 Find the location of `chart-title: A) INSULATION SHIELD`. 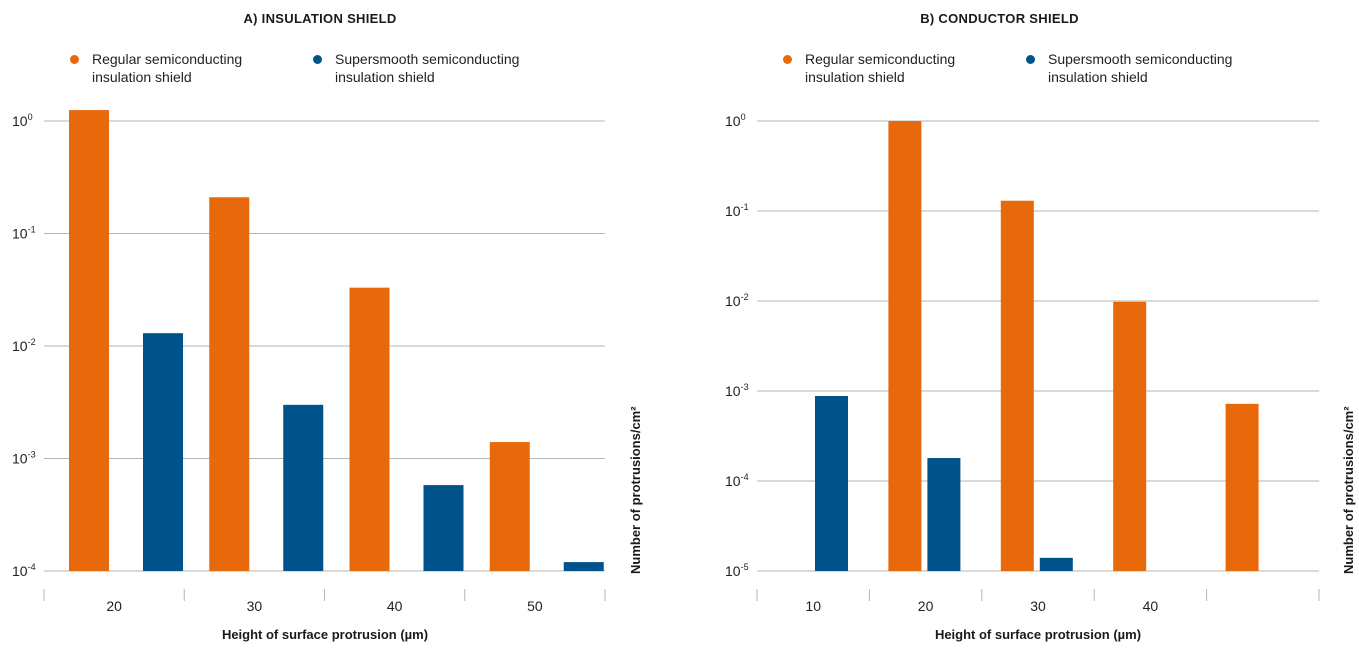

chart-title: A) INSULATION SHIELD is located at coordinates (320, 18).